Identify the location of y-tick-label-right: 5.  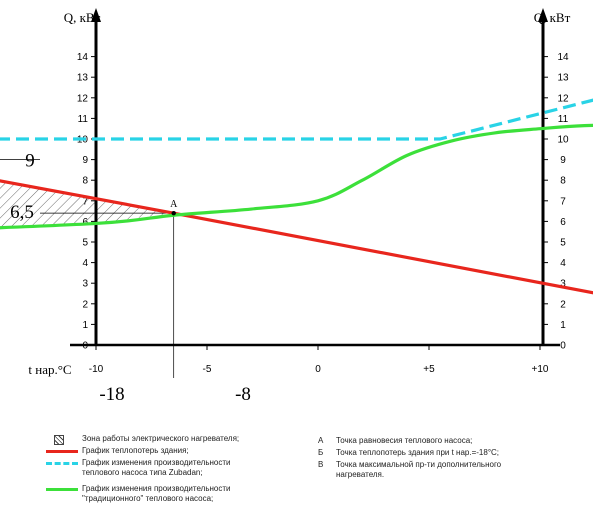
(563, 243).